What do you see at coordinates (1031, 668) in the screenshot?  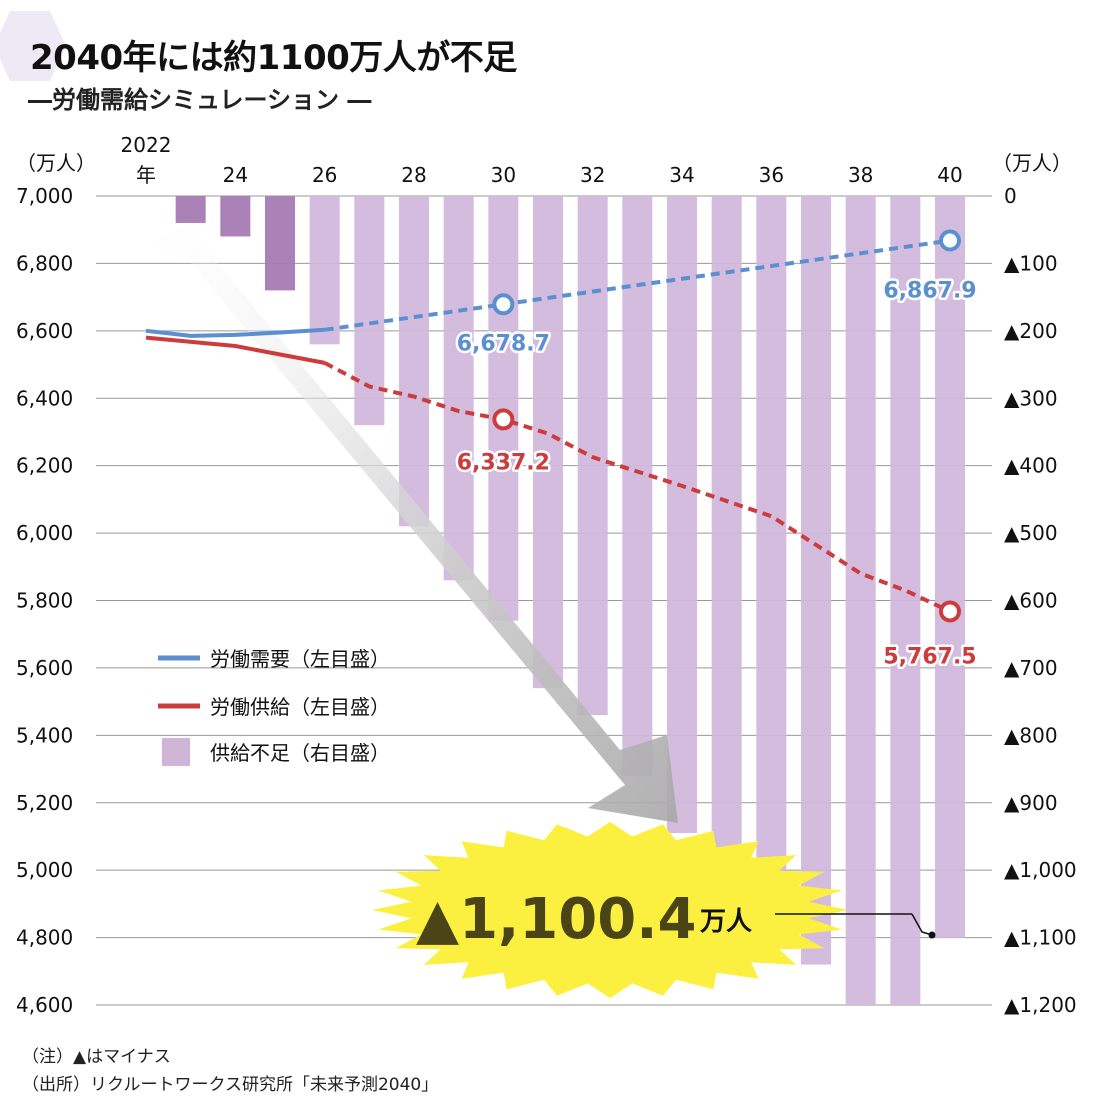 I see `right-axis-tick: ▲700` at bounding box center [1031, 668].